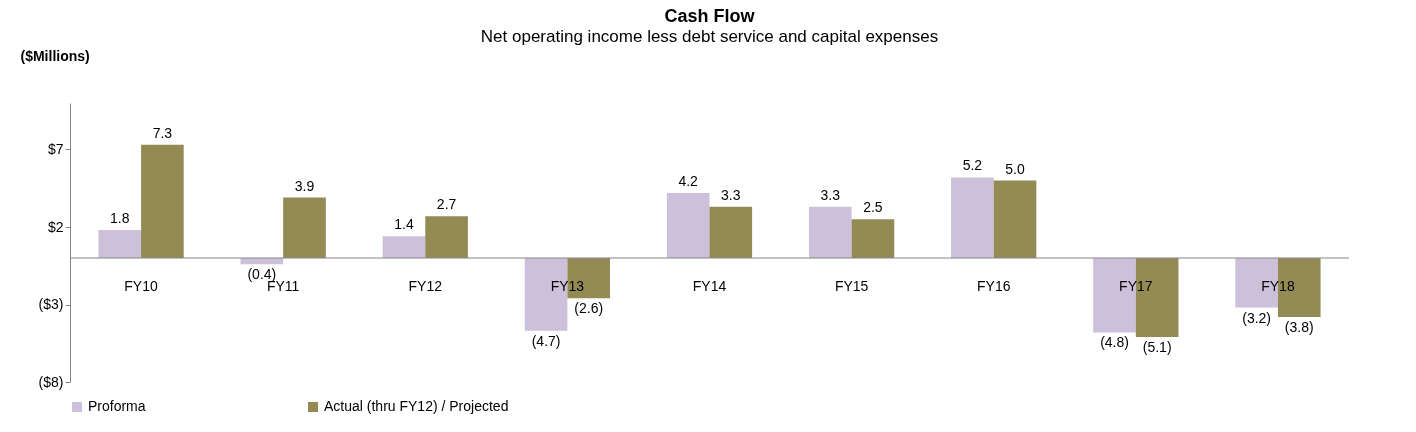 The width and height of the screenshot is (1416, 432). What do you see at coordinates (51, 304) in the screenshot?
I see `y-tick-label: ($3)` at bounding box center [51, 304].